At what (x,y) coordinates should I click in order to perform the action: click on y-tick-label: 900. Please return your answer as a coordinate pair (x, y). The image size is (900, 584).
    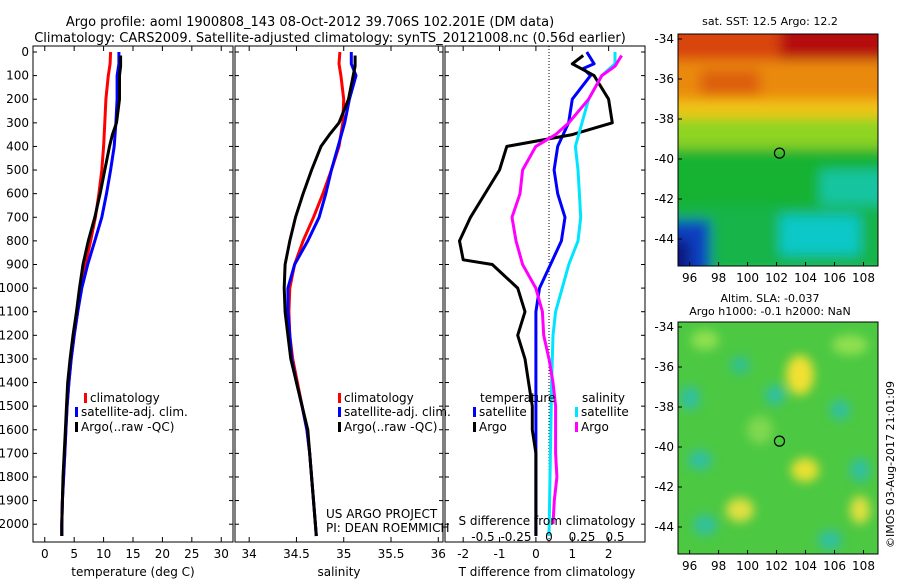
    Looking at the image, I should click on (17, 264).